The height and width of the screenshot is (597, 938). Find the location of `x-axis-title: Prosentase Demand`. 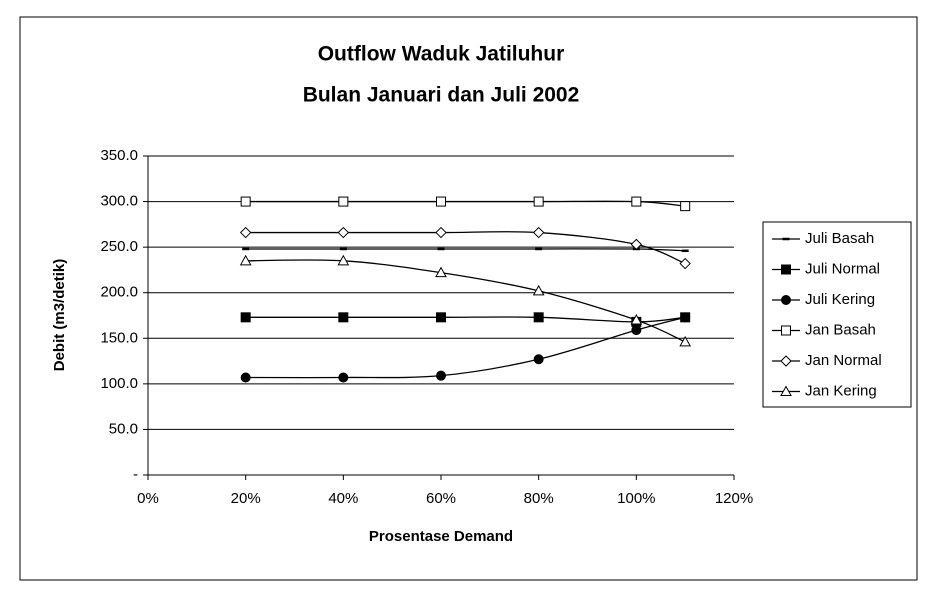

x-axis-title: Prosentase Demand is located at coordinates (441, 536).